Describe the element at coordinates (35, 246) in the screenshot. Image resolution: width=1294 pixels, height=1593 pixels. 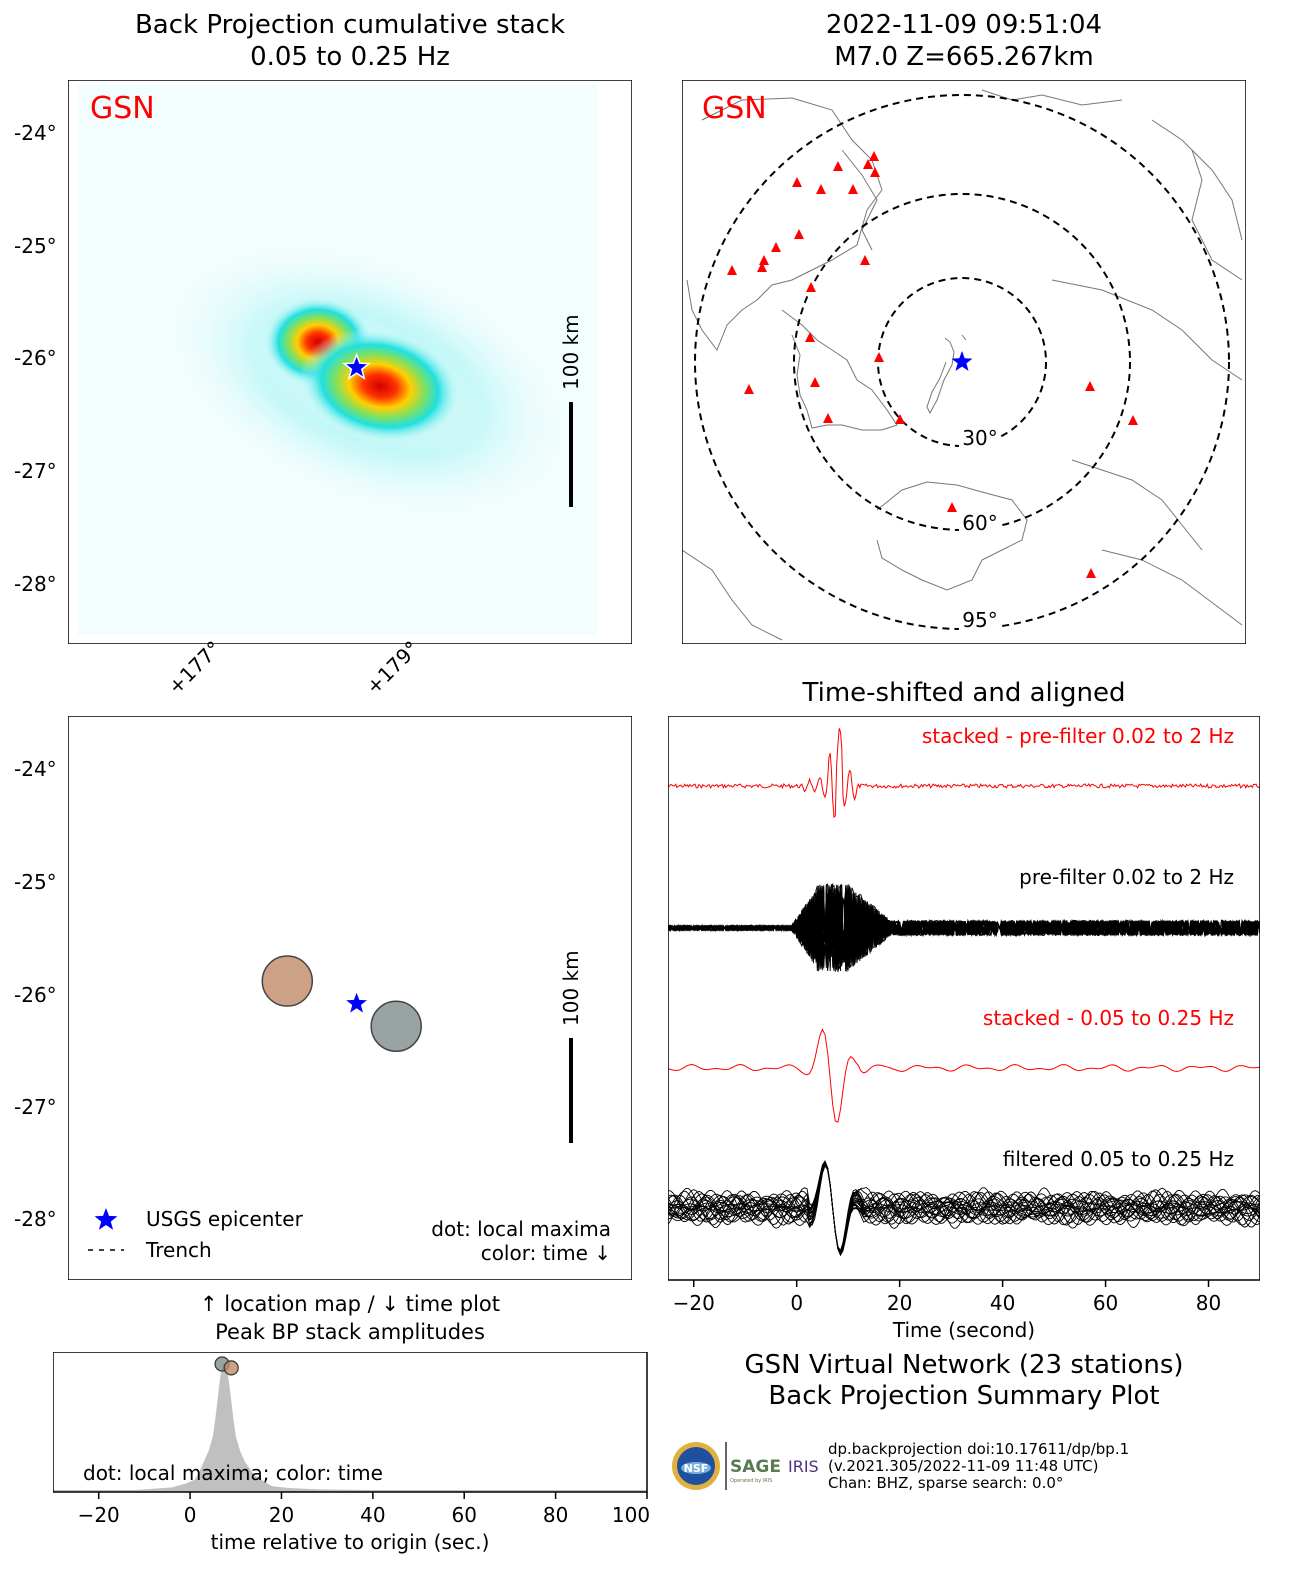
I see `bp-lat-tick: -25°` at that location.